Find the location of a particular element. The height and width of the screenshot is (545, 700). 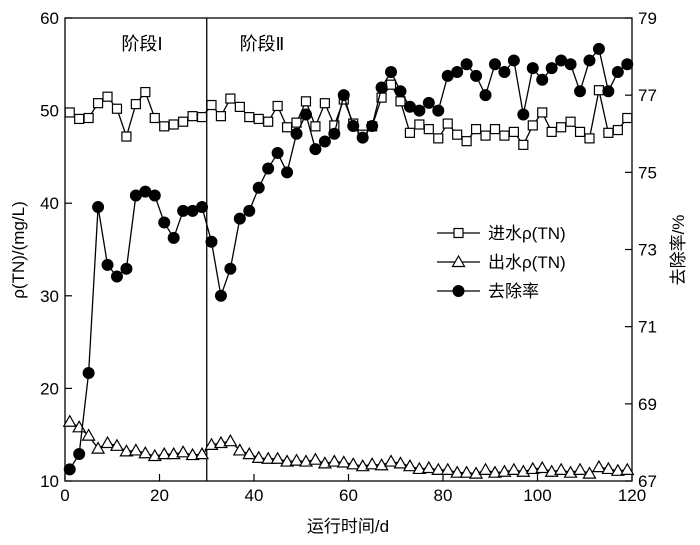

x-tick-label: 80 is located at coordinates (443, 495).